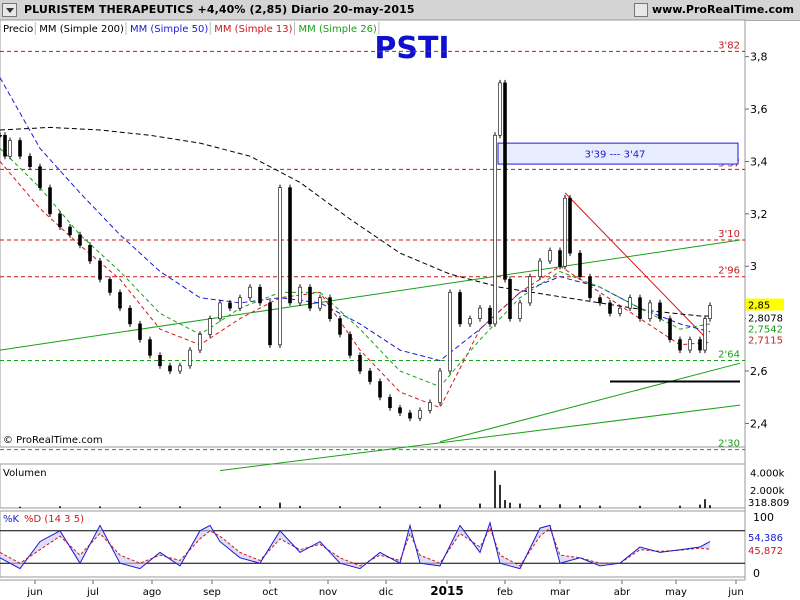  What do you see at coordinates (765, 319) in the screenshot?
I see `last-value-label: 2,8078` at bounding box center [765, 319].